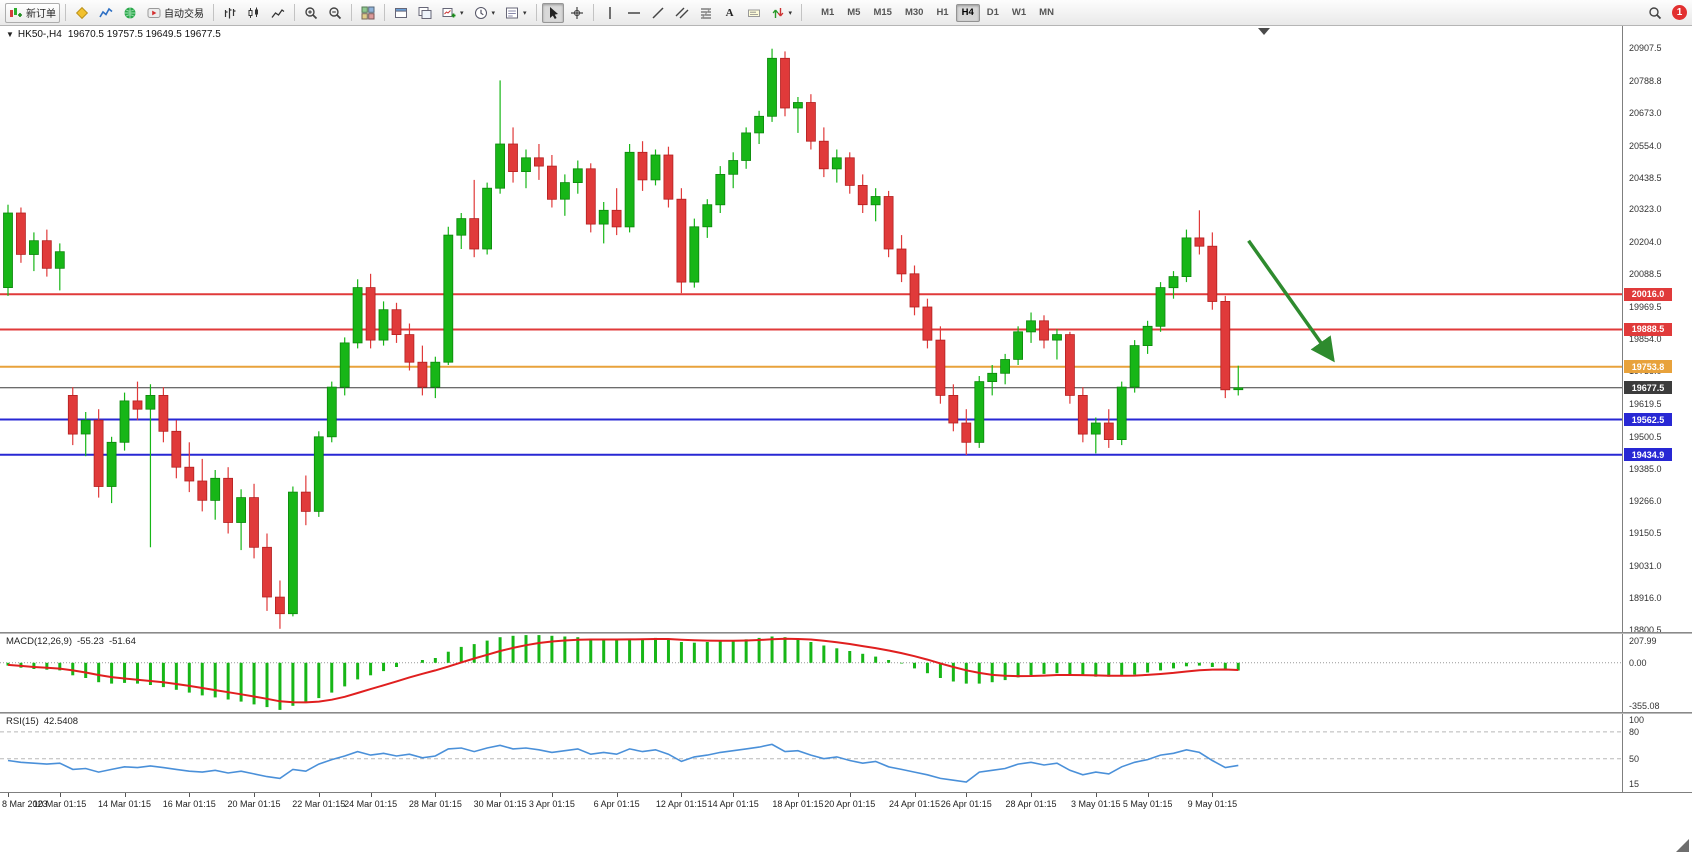 The width and height of the screenshot is (1692, 857). Describe the element at coordinates (335, 13) in the screenshot. I see `zoom-out-button` at that location.